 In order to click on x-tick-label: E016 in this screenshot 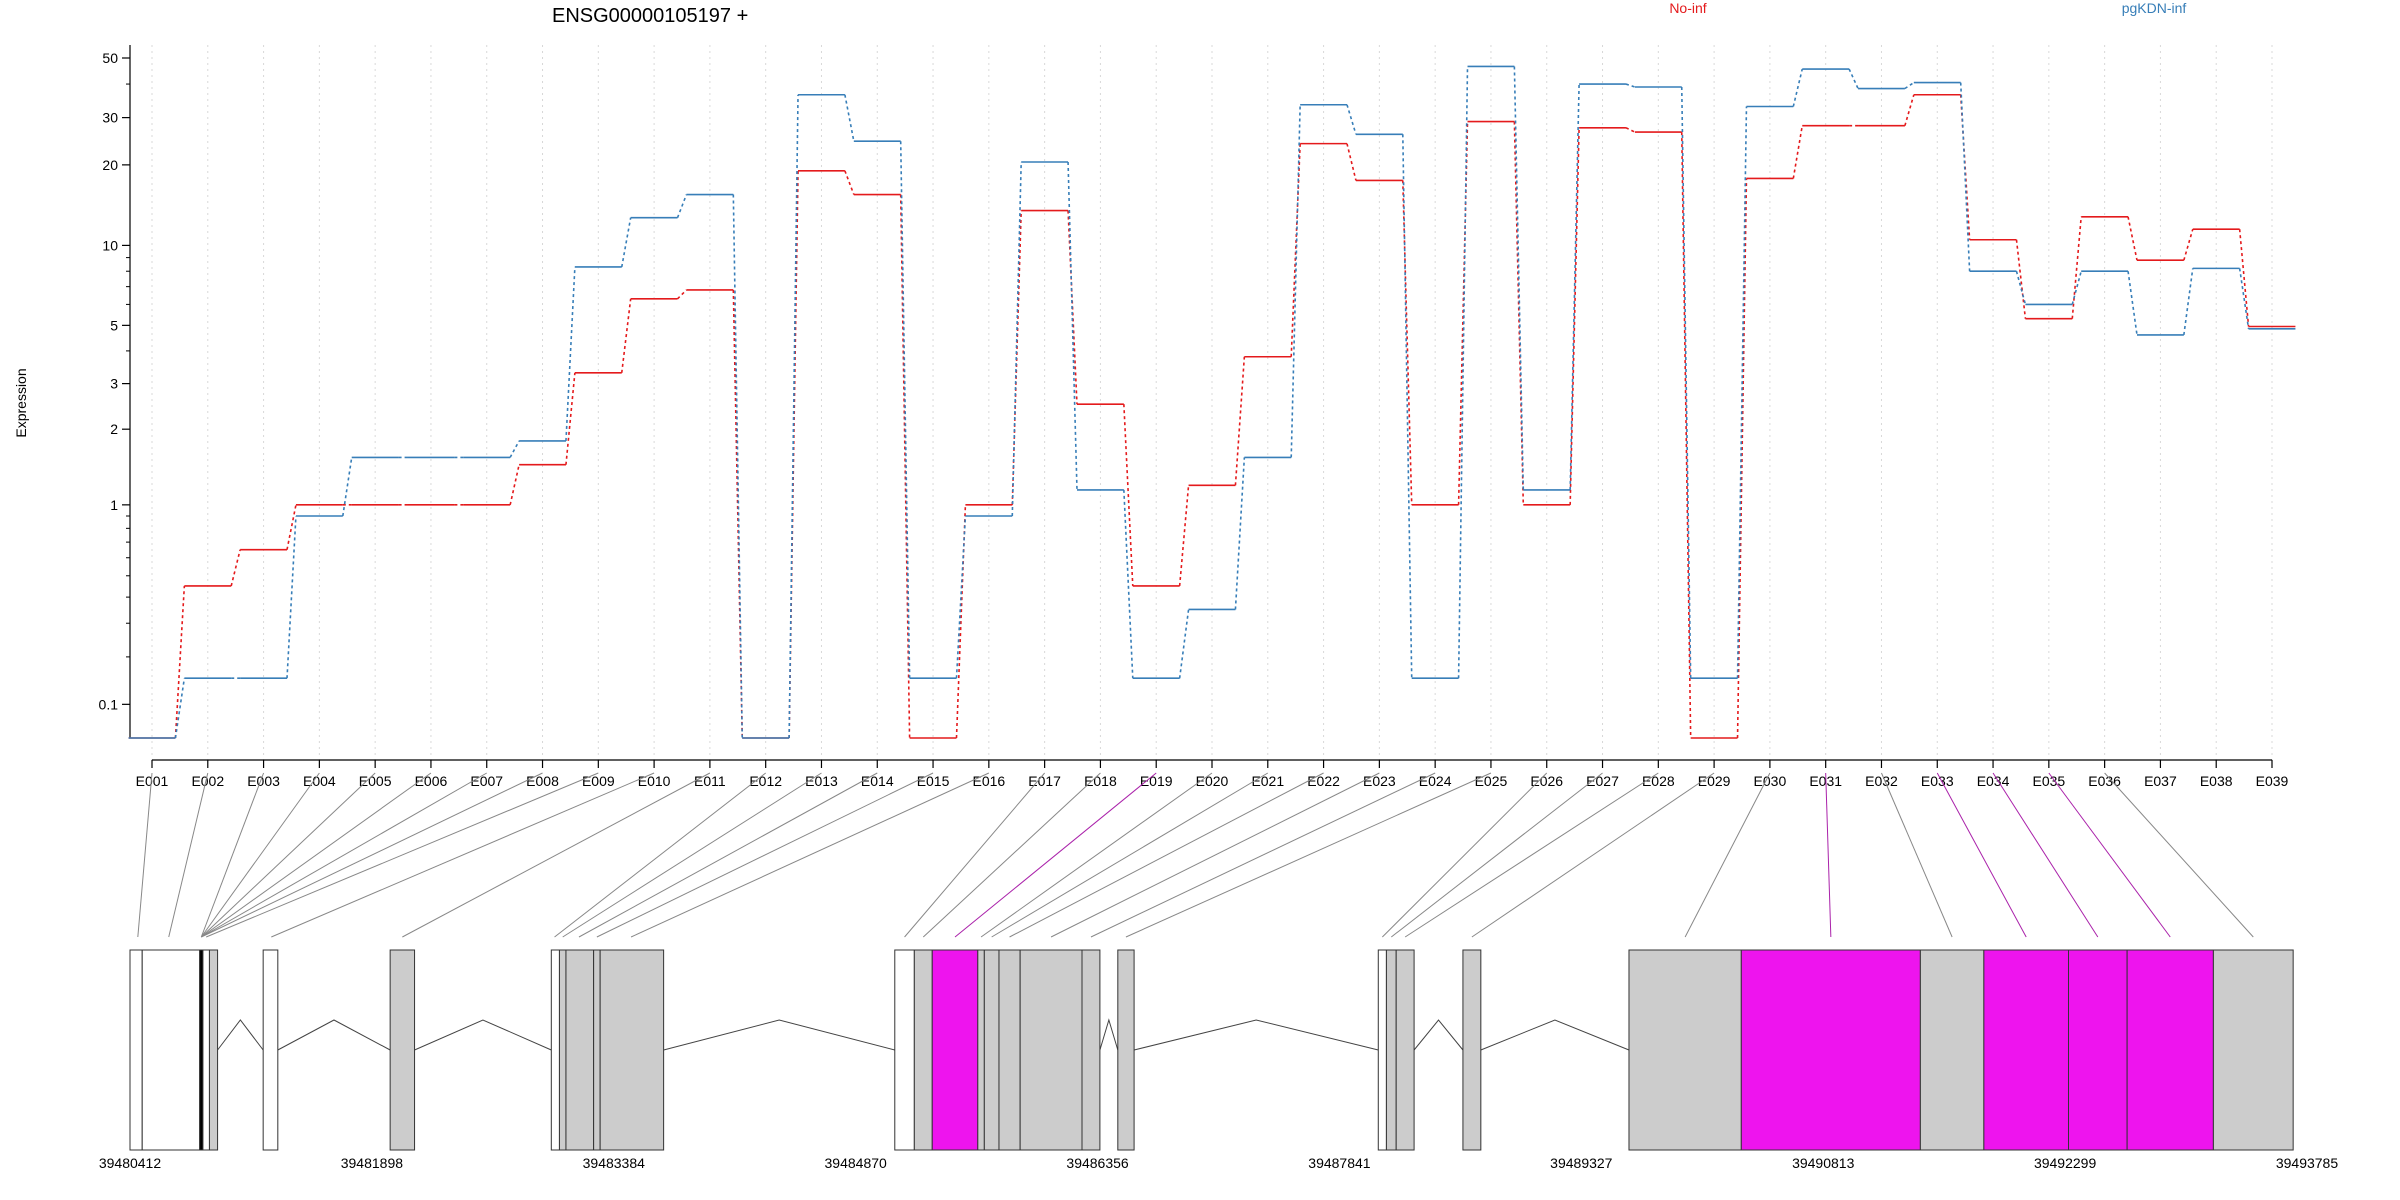, I will do `click(988, 781)`.